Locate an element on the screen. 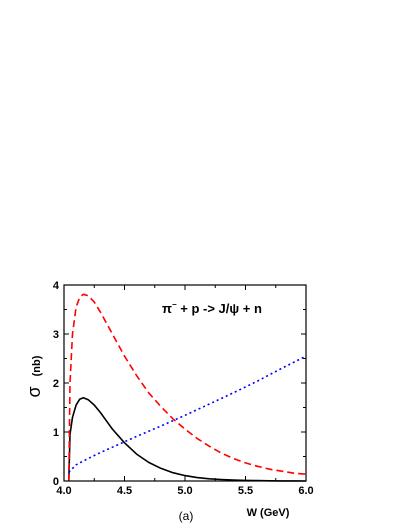  reaction-charge: − is located at coordinates (174, 304).